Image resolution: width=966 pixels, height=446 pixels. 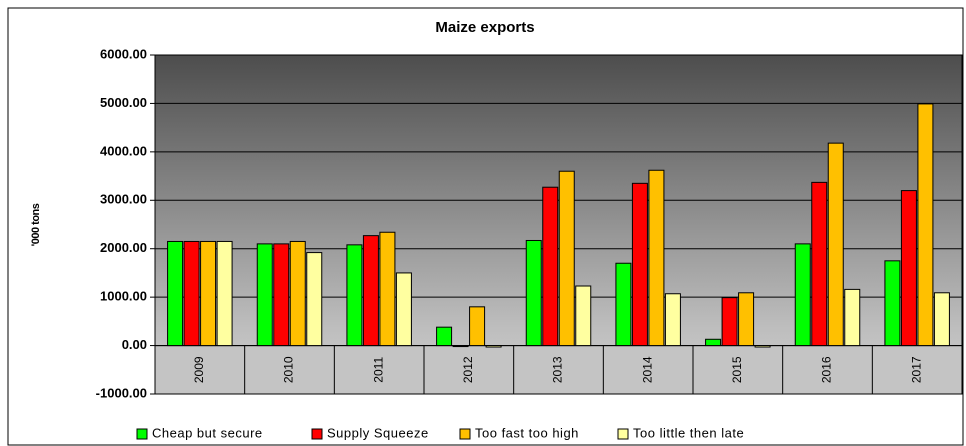 What do you see at coordinates (737, 369) in the screenshot?
I see `x-tick-label: 2015` at bounding box center [737, 369].